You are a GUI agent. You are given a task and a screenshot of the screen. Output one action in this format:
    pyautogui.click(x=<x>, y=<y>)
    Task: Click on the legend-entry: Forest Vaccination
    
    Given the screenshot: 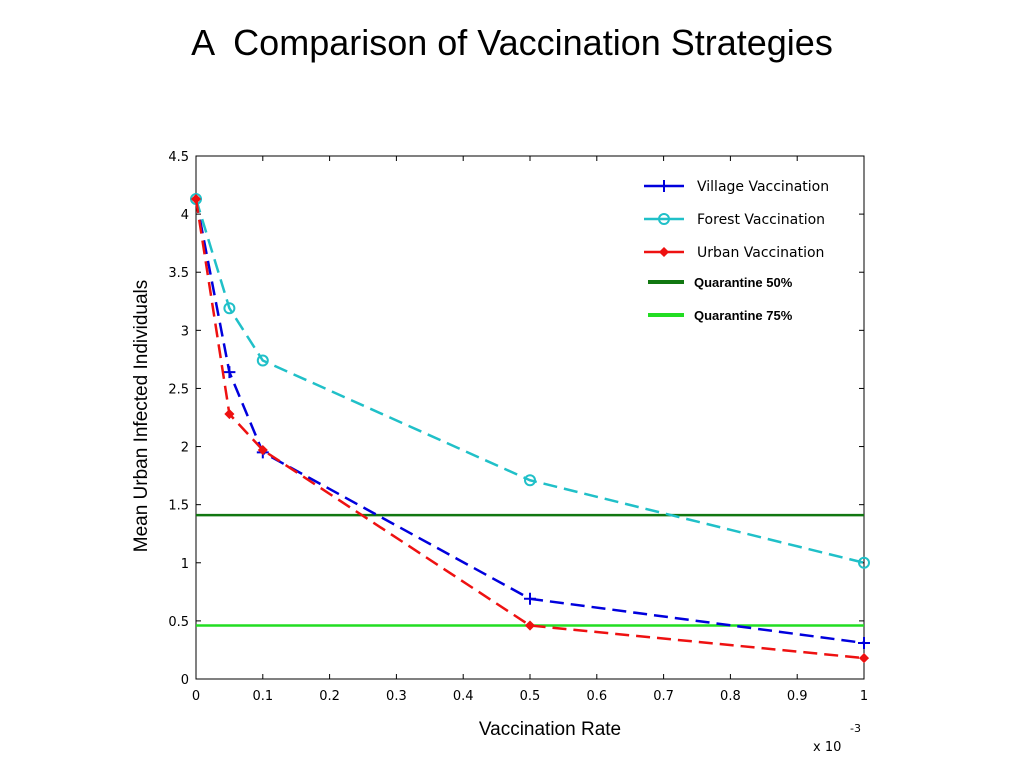 What is the action you would take?
    pyautogui.click(x=734, y=220)
    